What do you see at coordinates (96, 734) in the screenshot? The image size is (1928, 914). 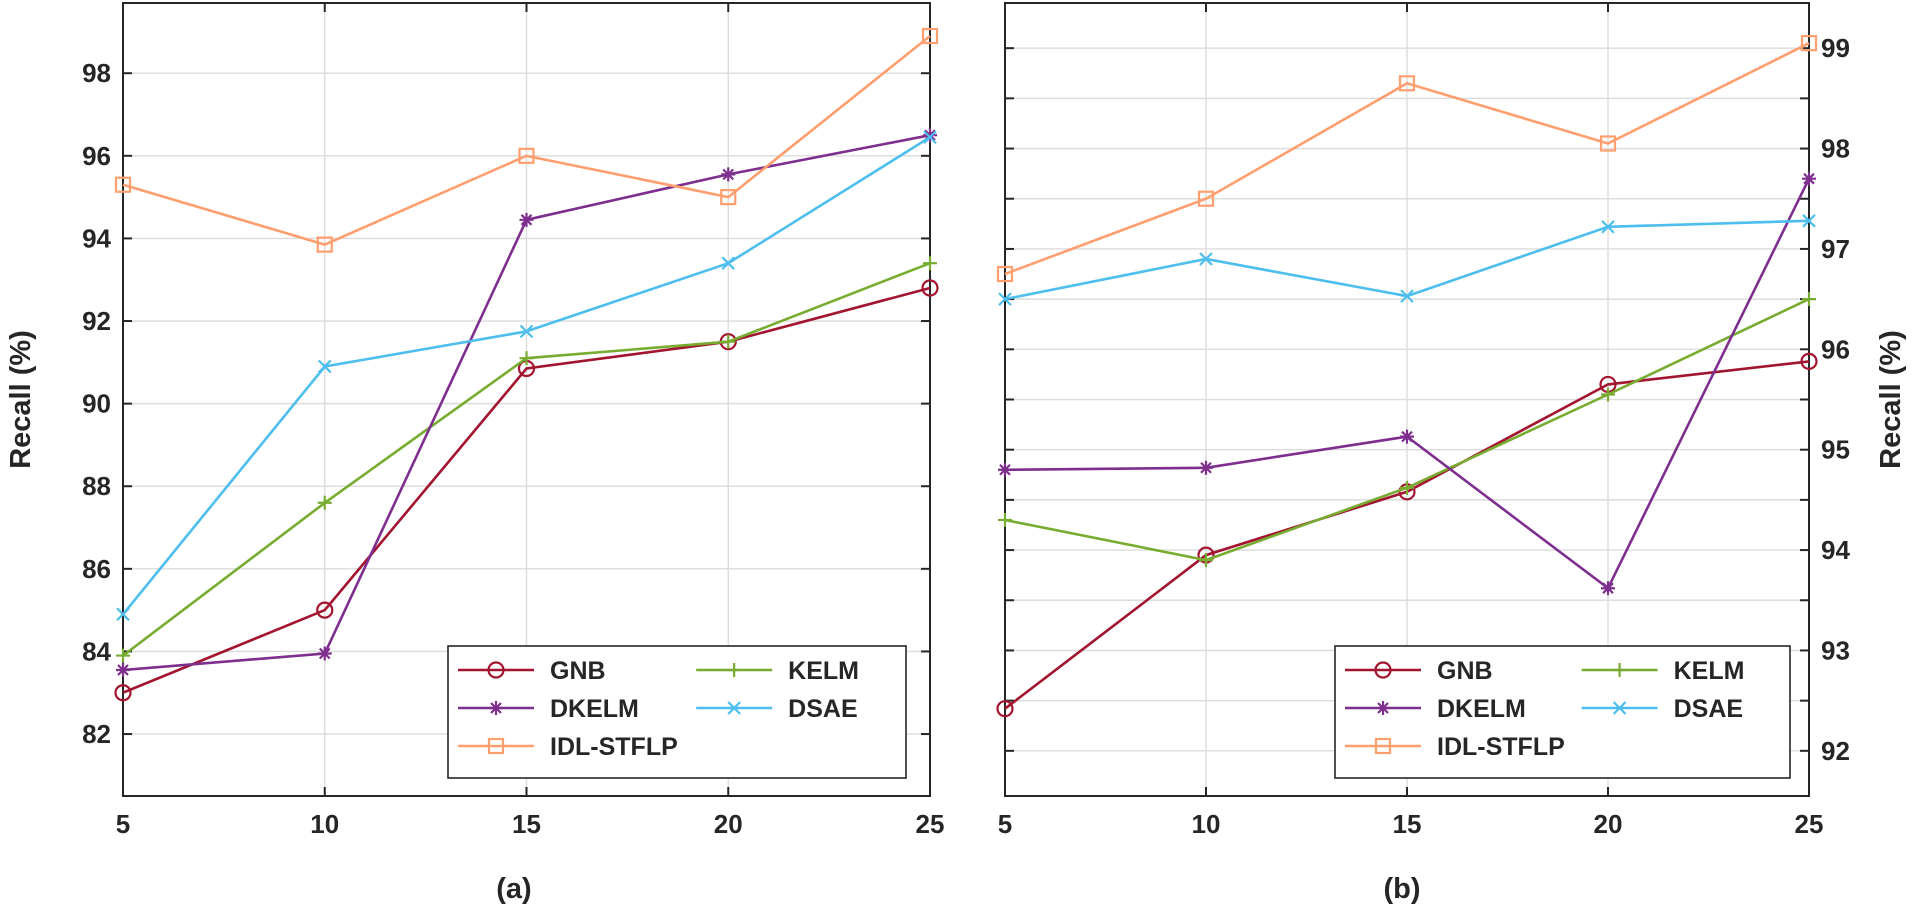 I see `y-tick-label: 82` at bounding box center [96, 734].